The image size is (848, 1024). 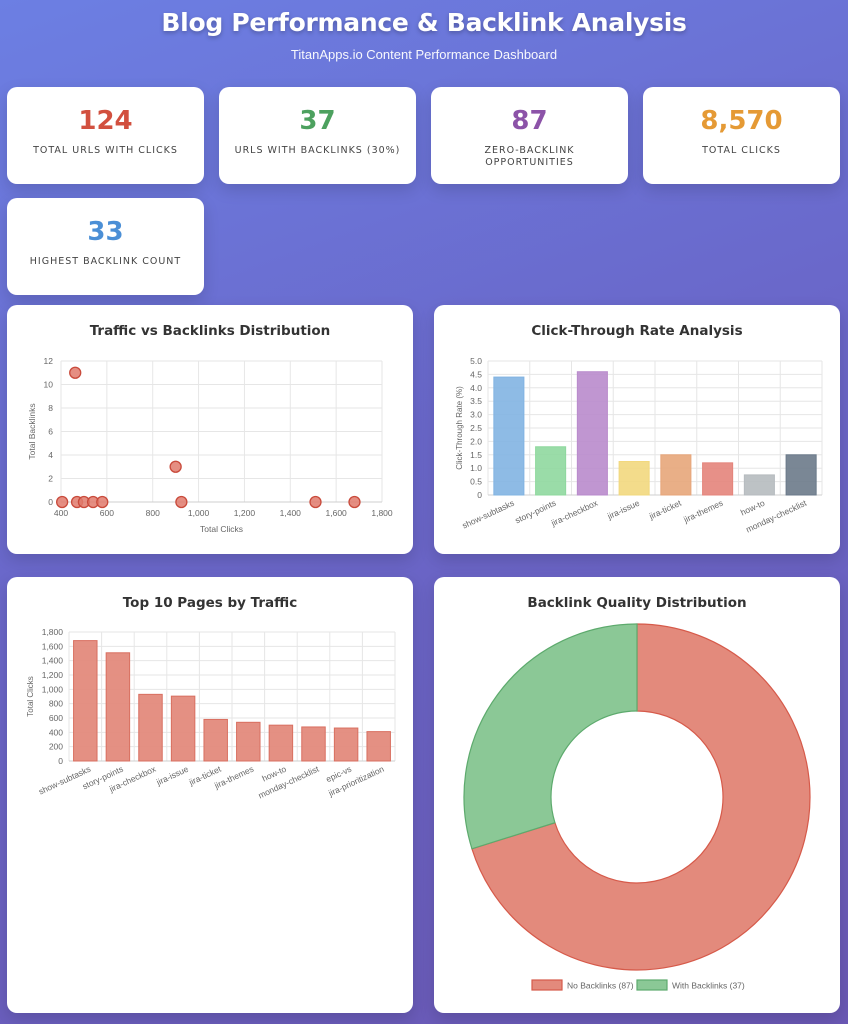 I want to click on stat-card-zero-backlink: 87 Zero-Backlink Opportunities, so click(x=529, y=135).